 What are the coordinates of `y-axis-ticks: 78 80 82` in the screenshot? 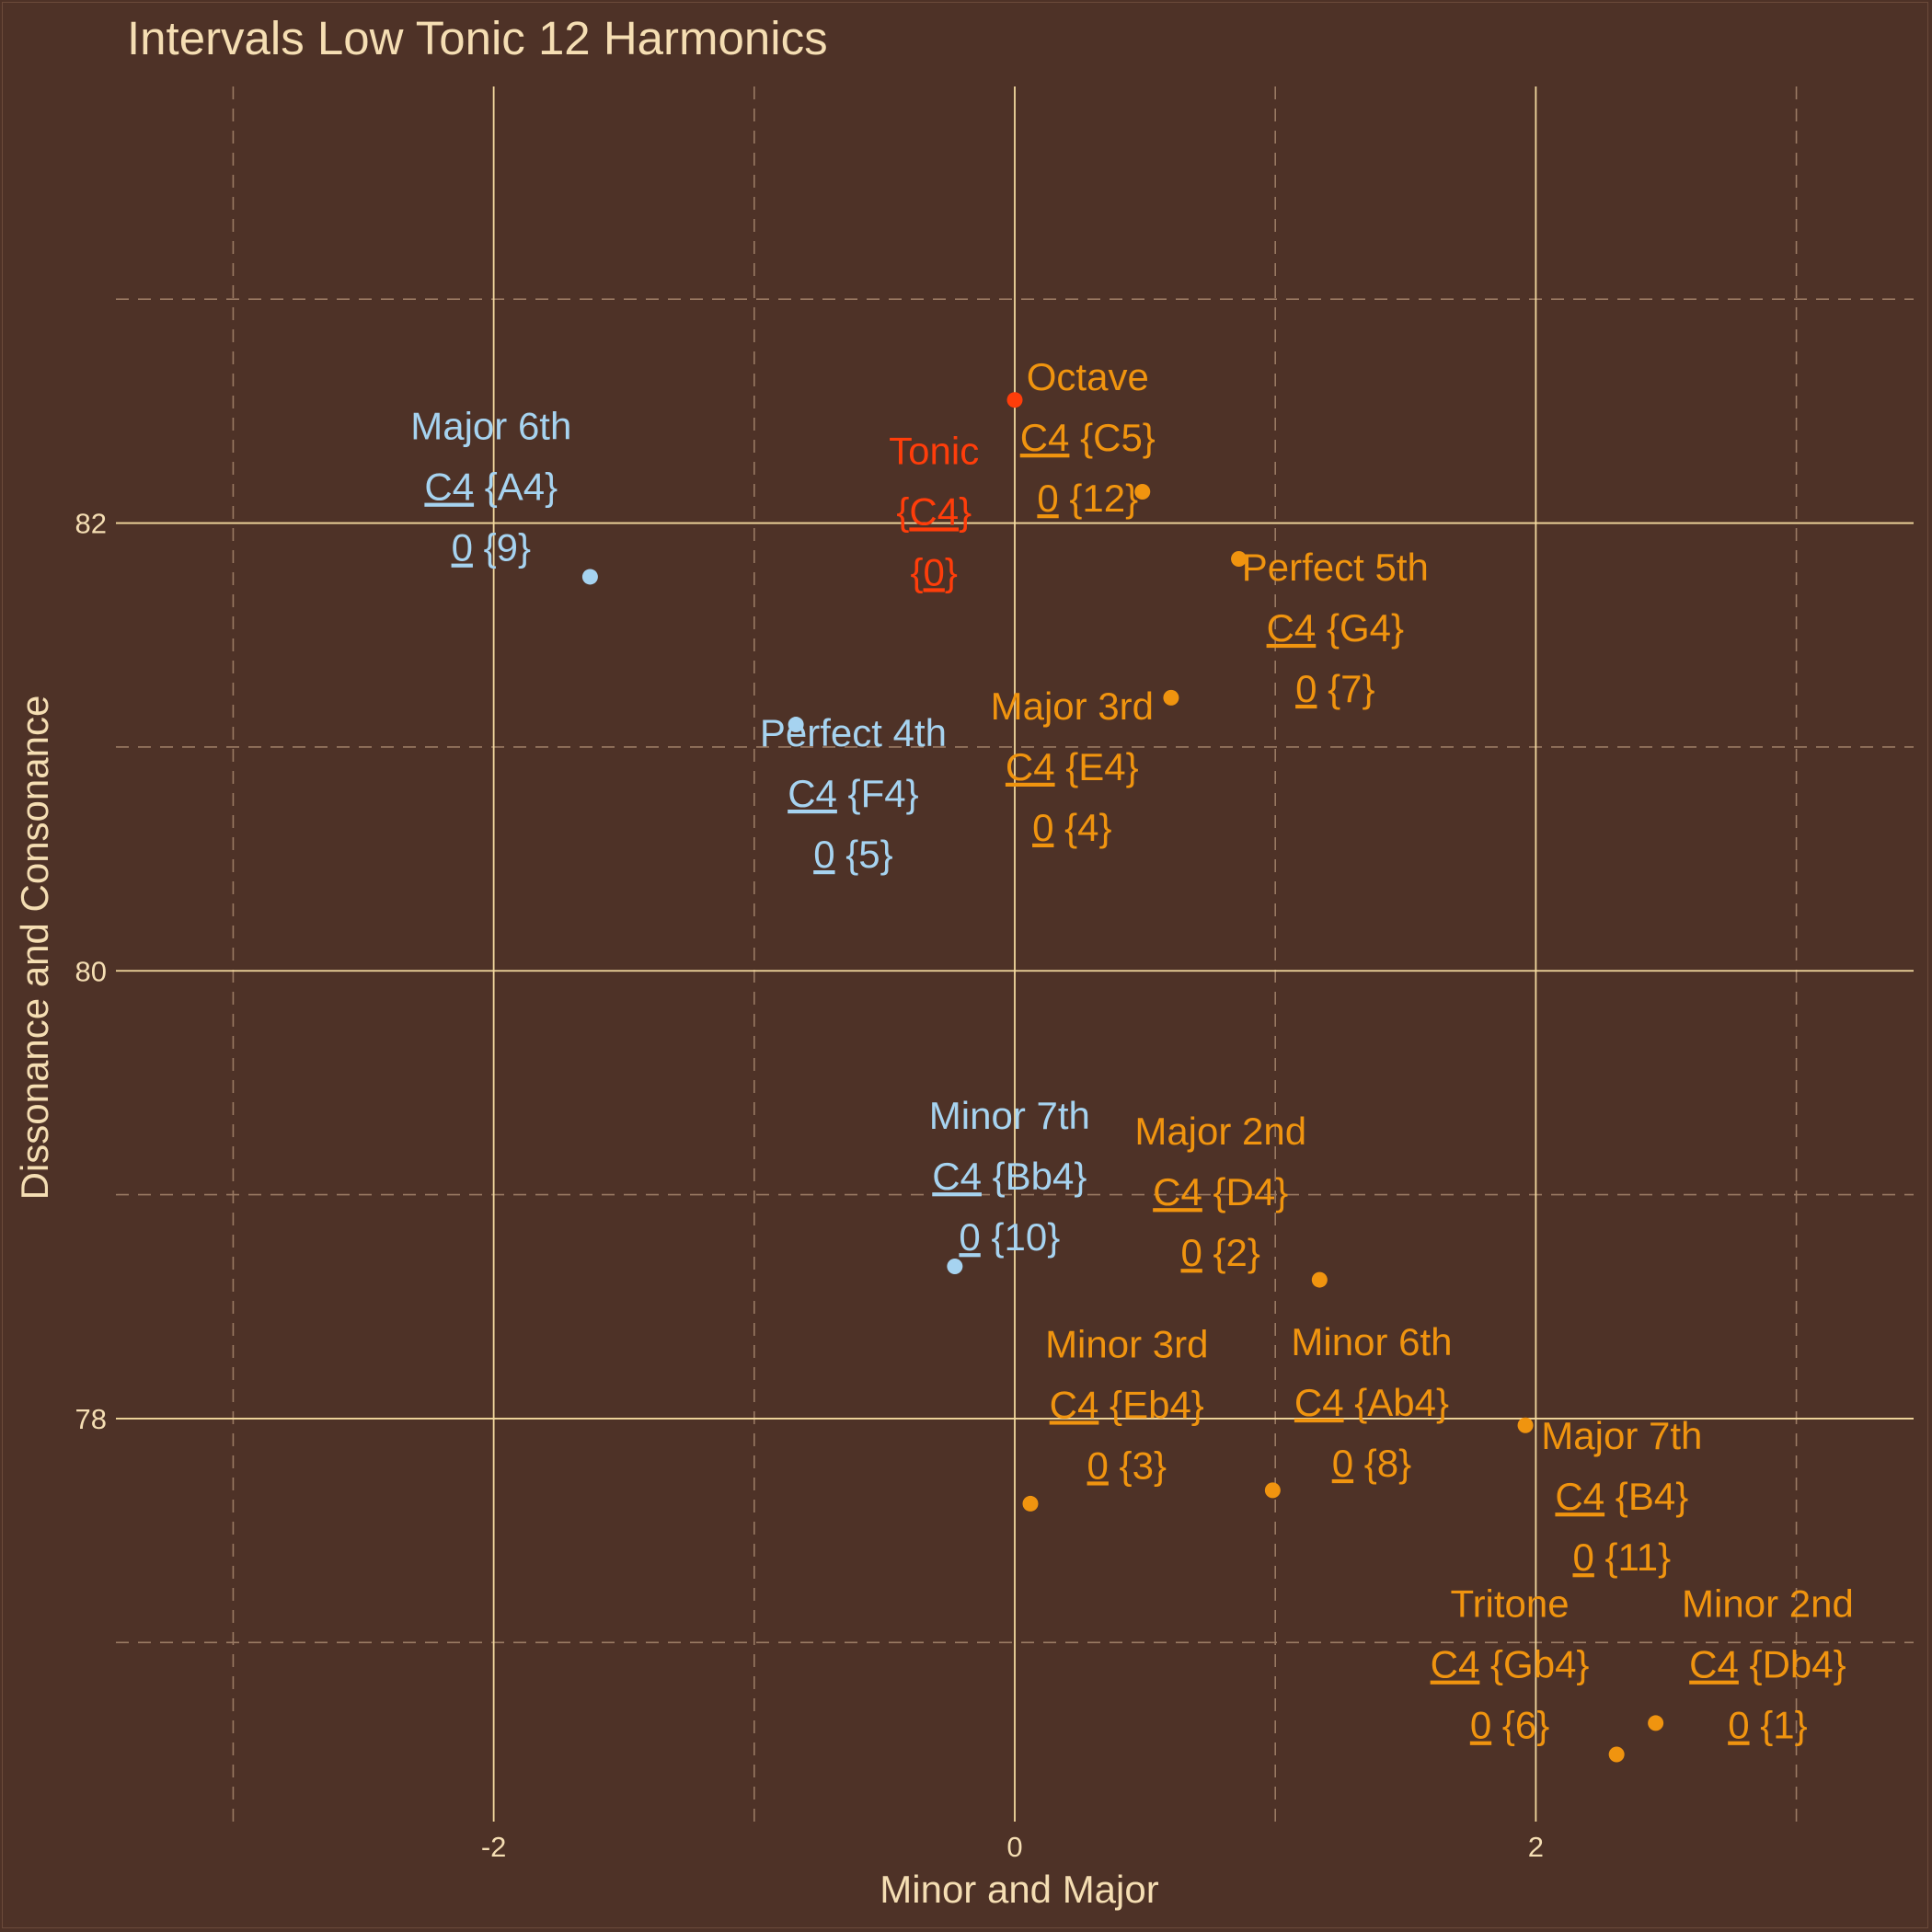 It's located at (91, 972).